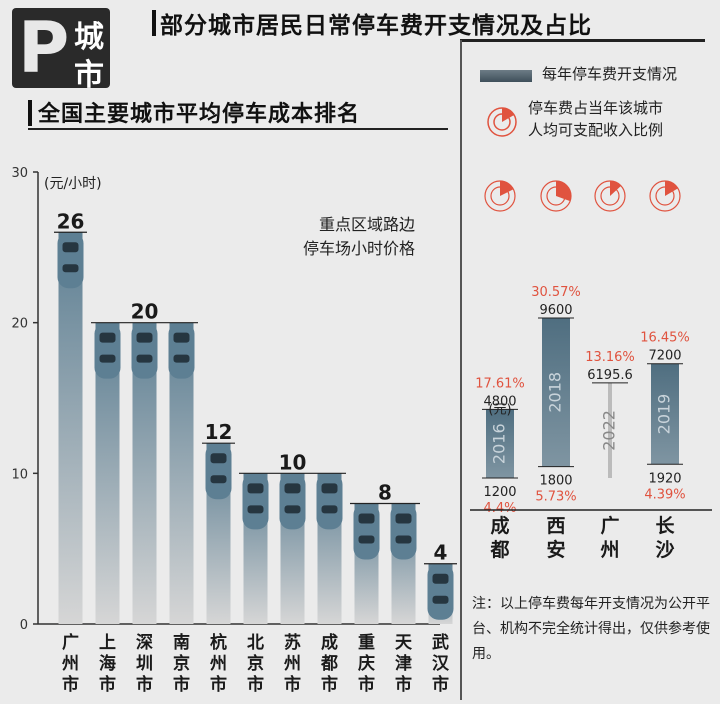 The image size is (720, 704). I want to click on logo: P 城 市, so click(61, 50).